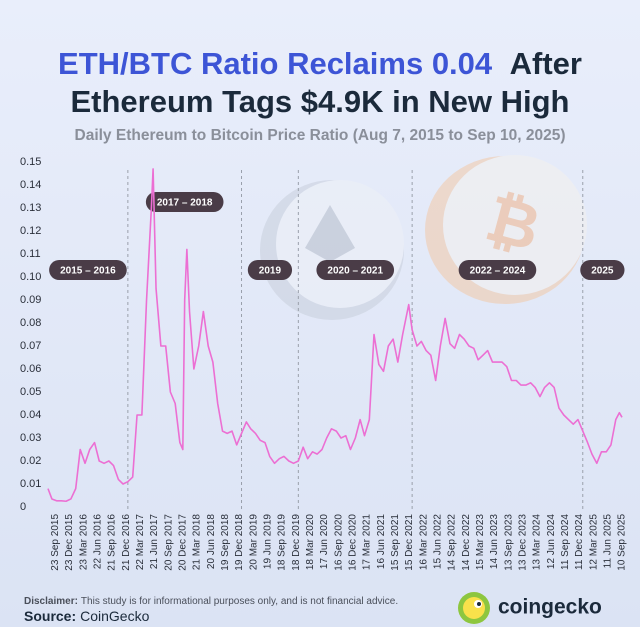  Describe the element at coordinates (23, 507) in the screenshot. I see `y-tick-label: 0` at that location.